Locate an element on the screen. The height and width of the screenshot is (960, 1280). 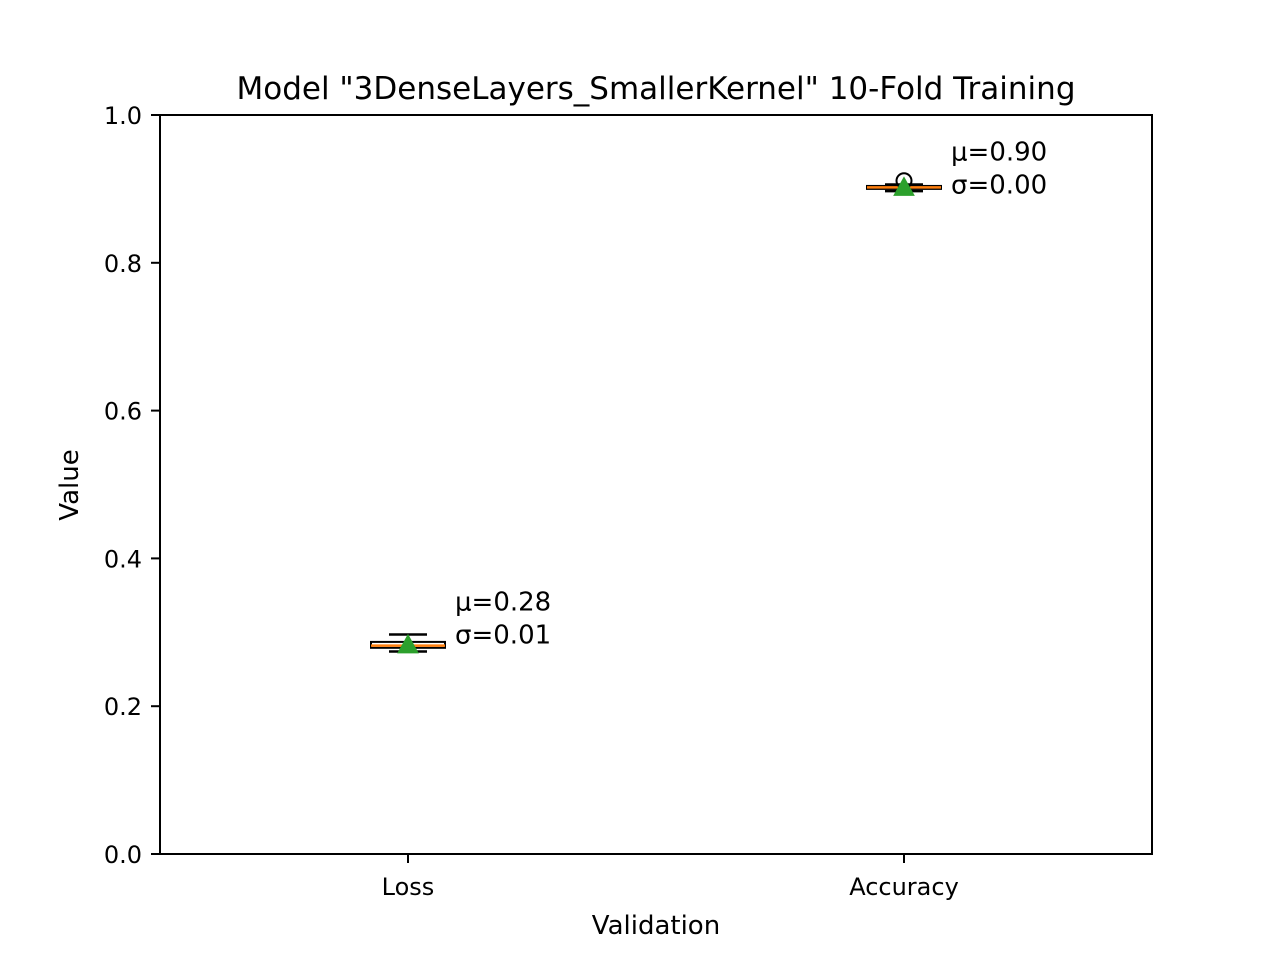
x-axis-label: Validation is located at coordinates (656, 926).